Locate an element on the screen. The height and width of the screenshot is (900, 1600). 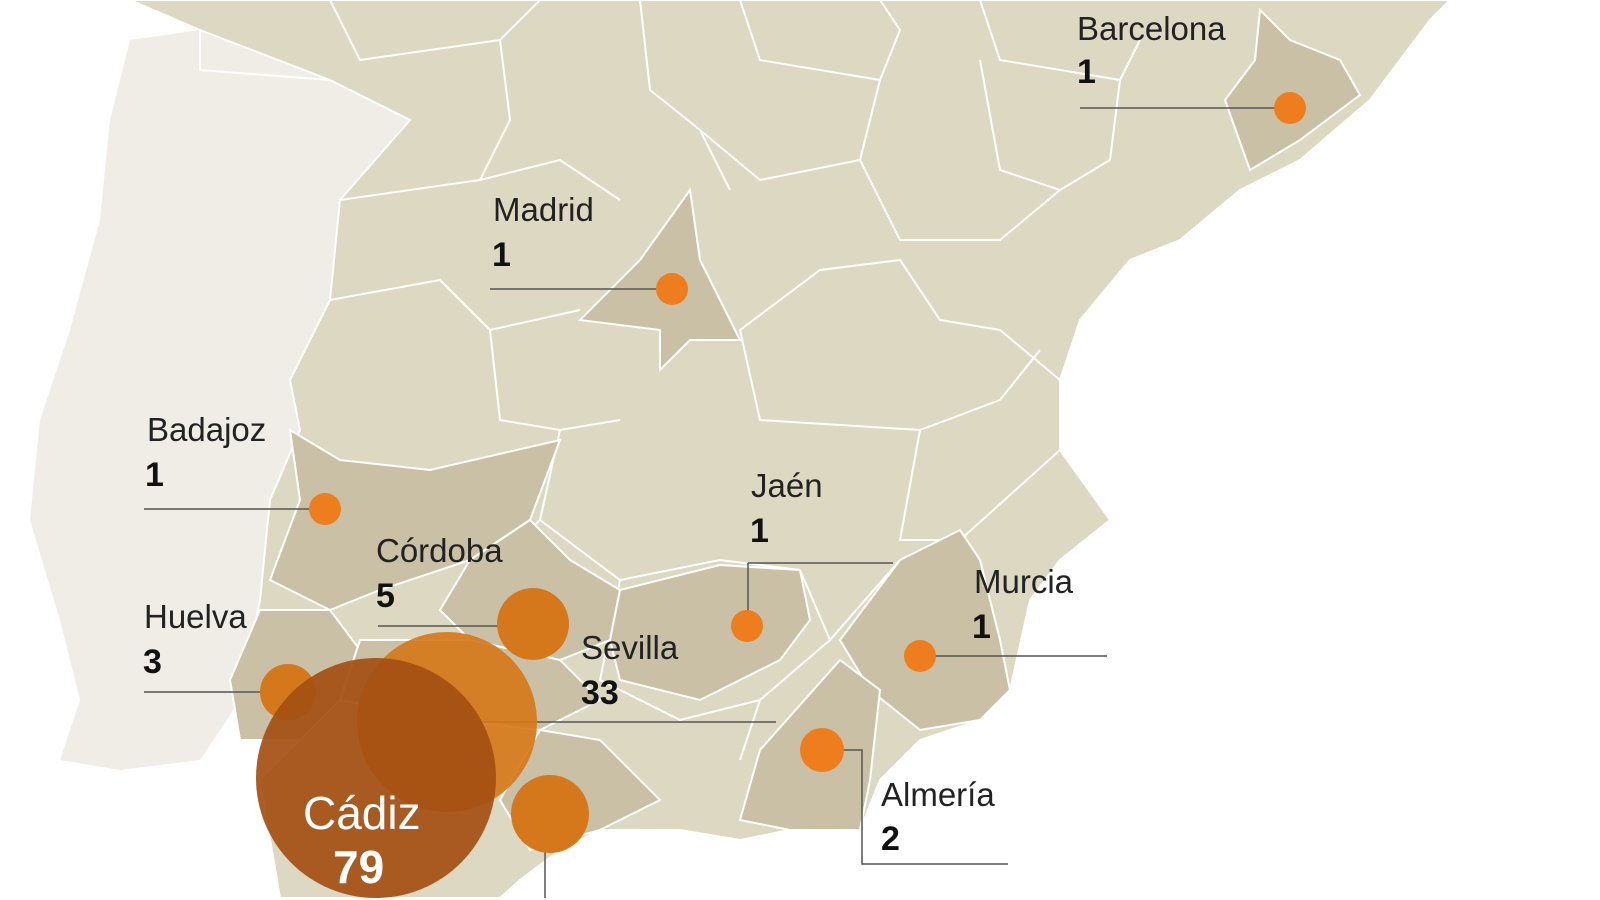
value-badajoz: 1 is located at coordinates (154, 475).